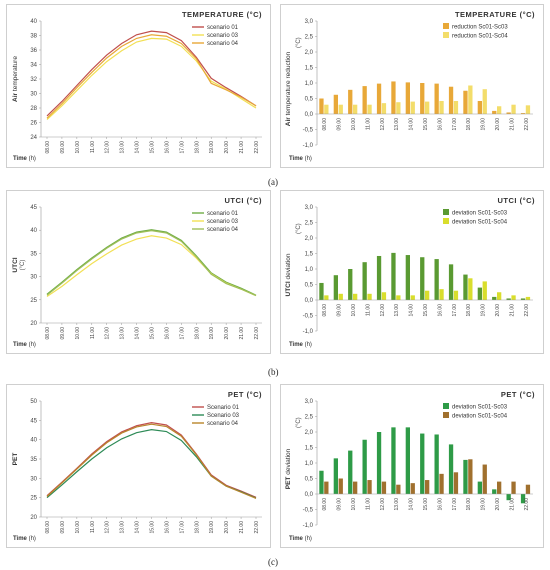  What do you see at coordinates (33, 66) in the screenshot?
I see `y-tick-label: 34` at bounding box center [33, 66].